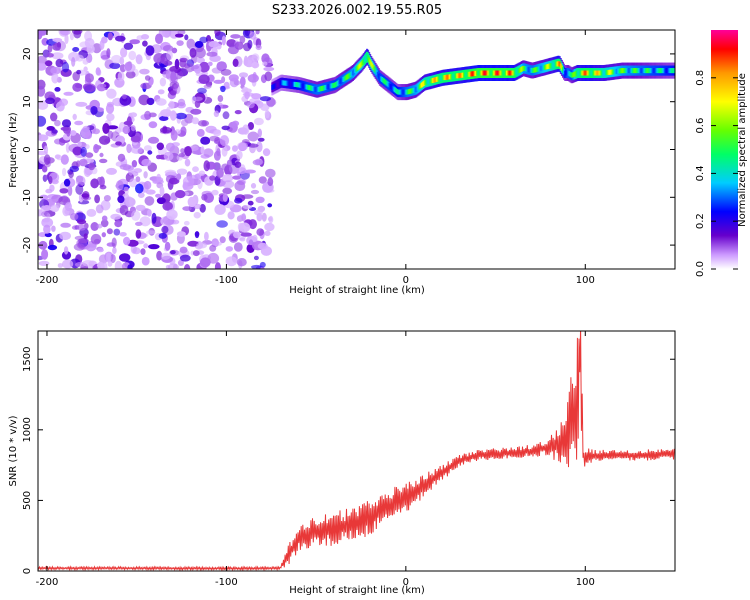  Describe the element at coordinates (357, 590) in the screenshot. I see `snr-x-label: Height of straight line (km)` at that location.